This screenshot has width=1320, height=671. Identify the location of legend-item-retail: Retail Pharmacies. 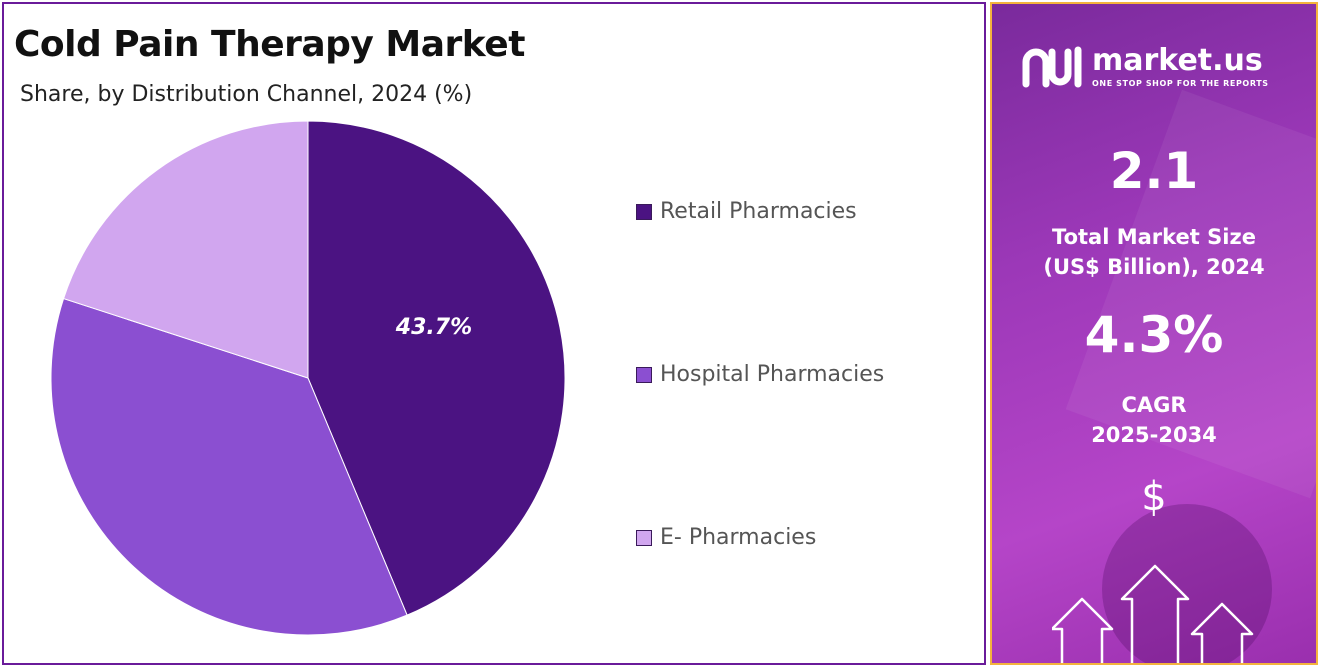
(746, 211).